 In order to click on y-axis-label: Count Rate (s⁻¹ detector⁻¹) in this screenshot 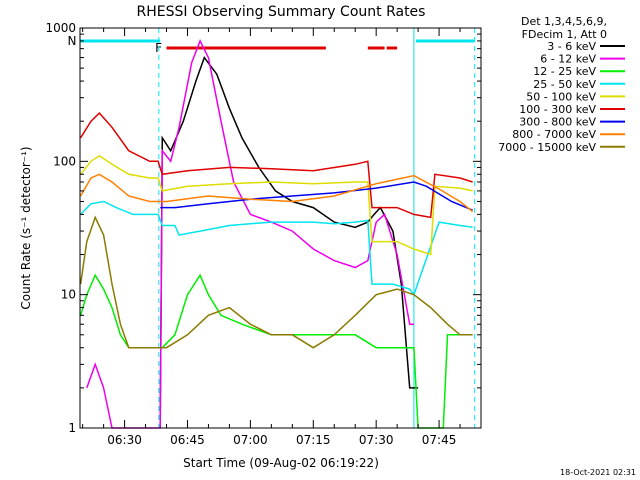, I will do `click(26, 227)`.